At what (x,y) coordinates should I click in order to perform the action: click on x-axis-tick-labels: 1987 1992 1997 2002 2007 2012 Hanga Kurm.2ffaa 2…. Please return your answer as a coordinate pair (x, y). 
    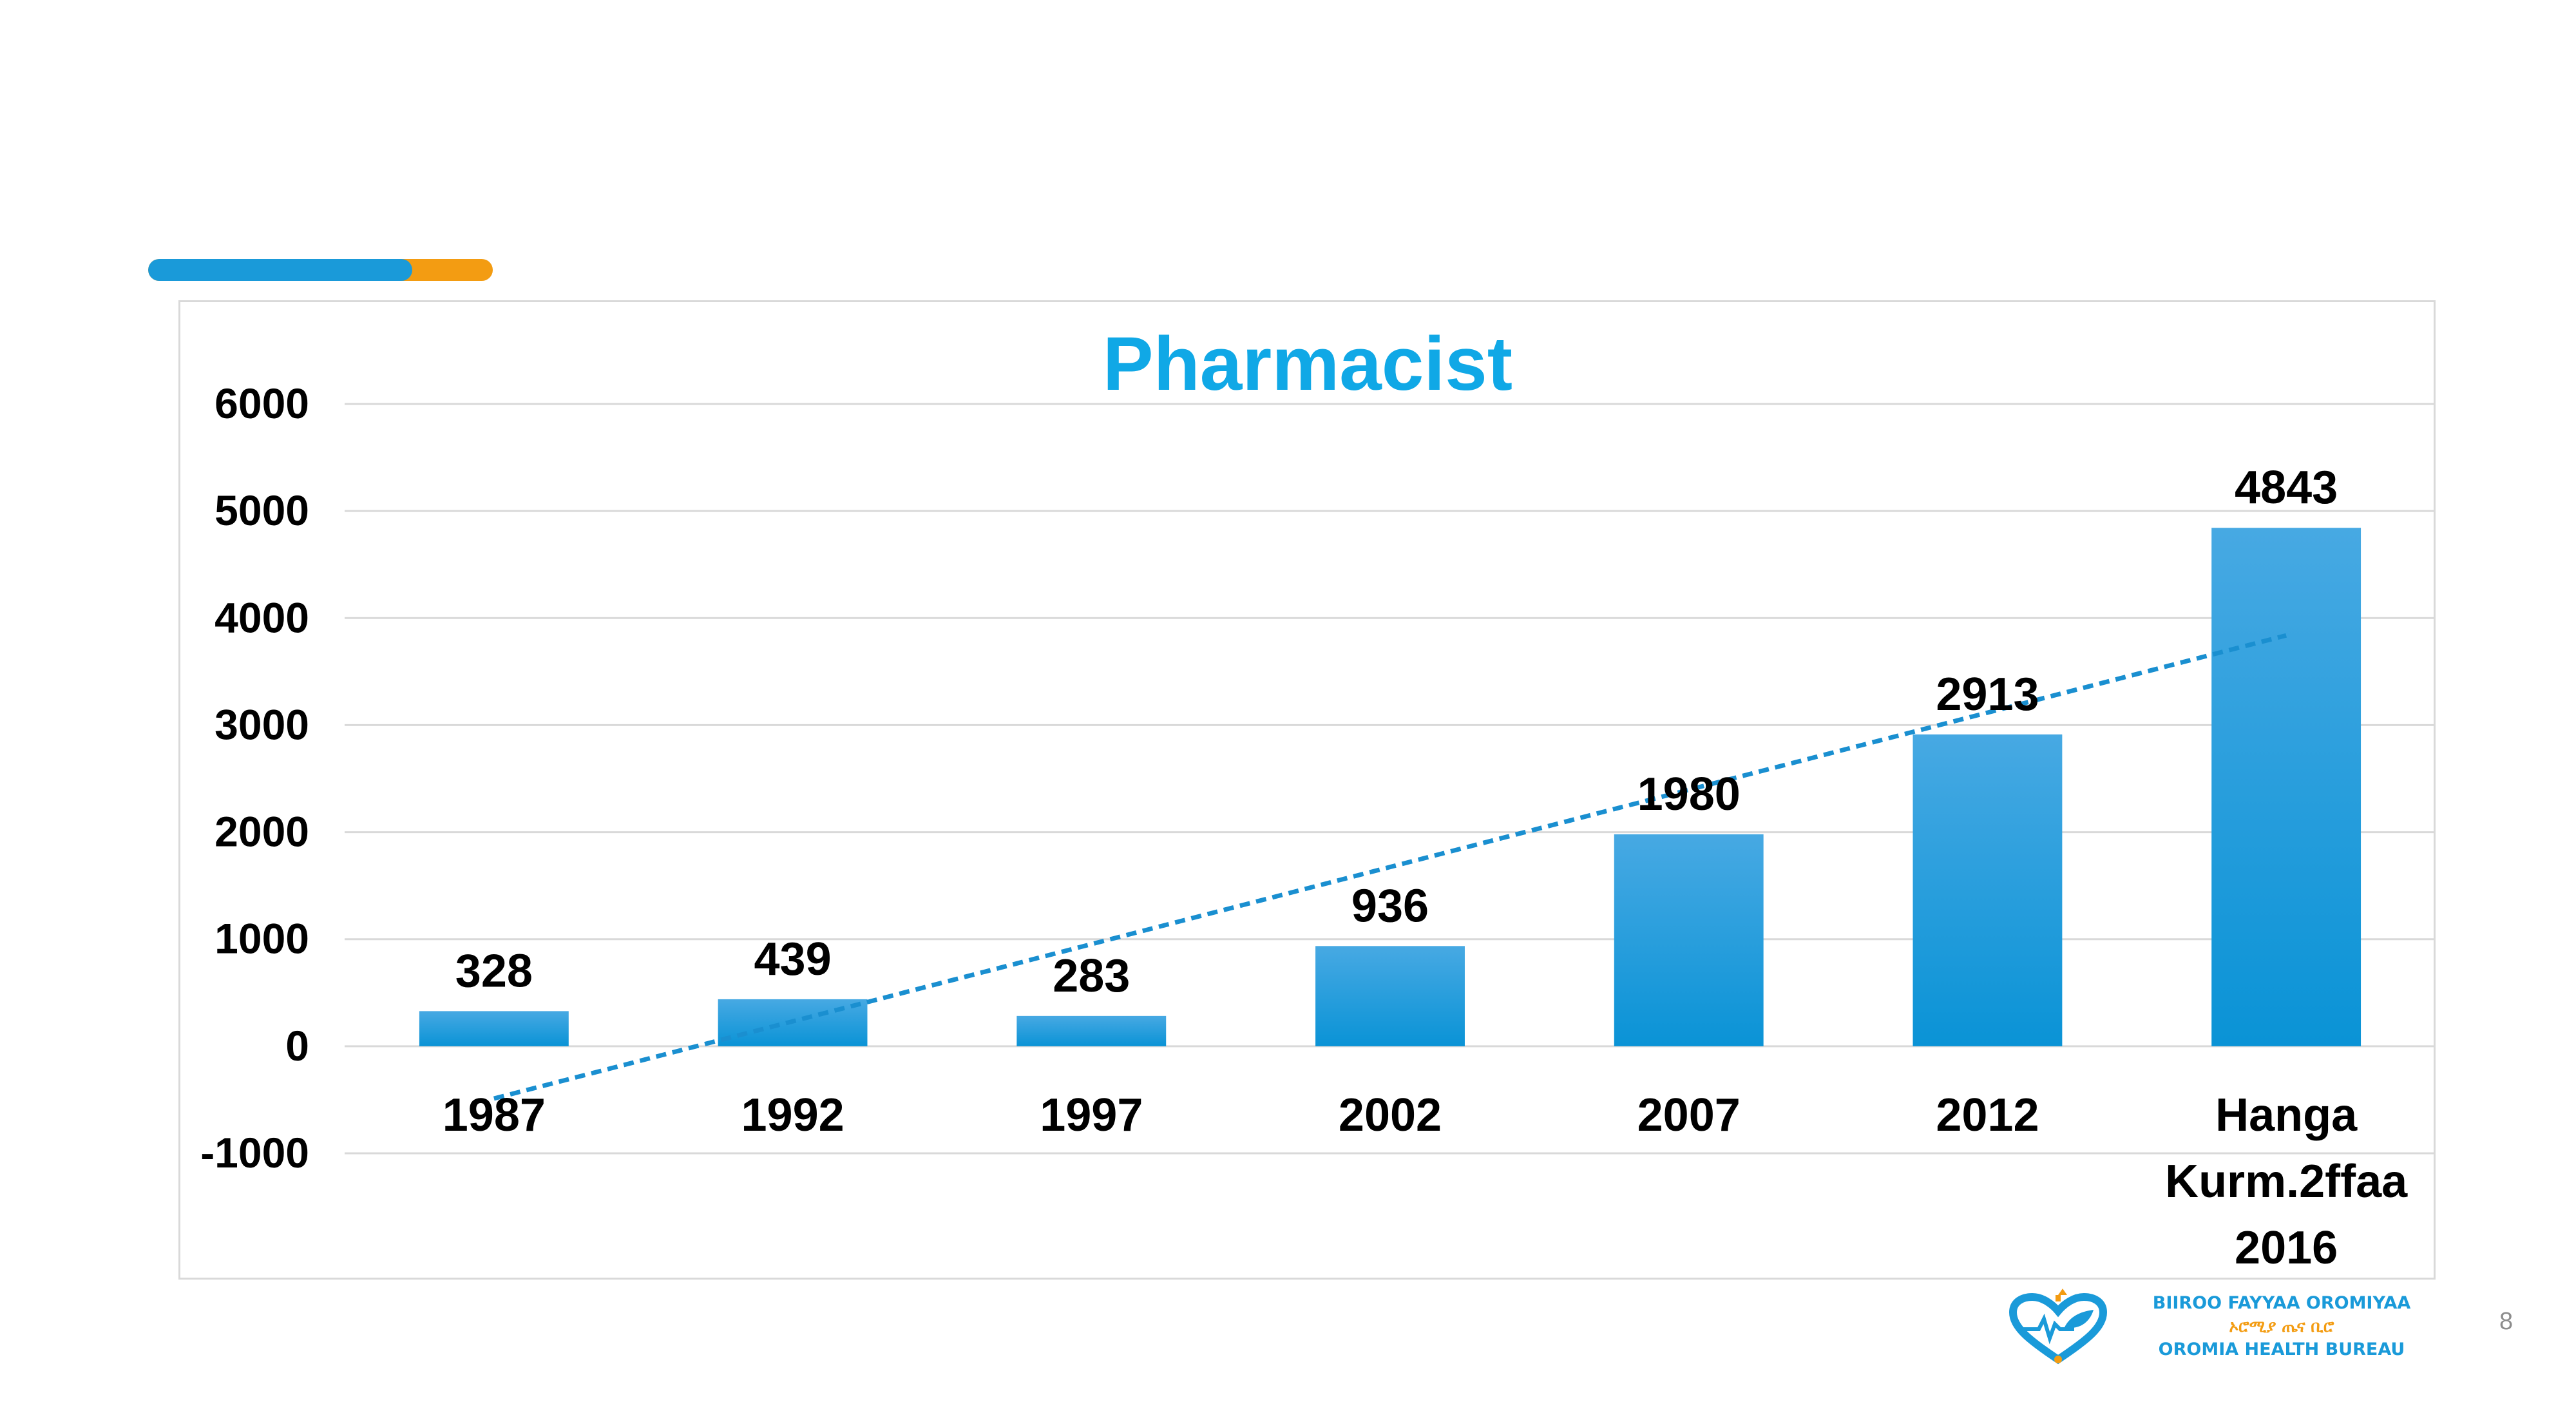
    Looking at the image, I should click on (1426, 1181).